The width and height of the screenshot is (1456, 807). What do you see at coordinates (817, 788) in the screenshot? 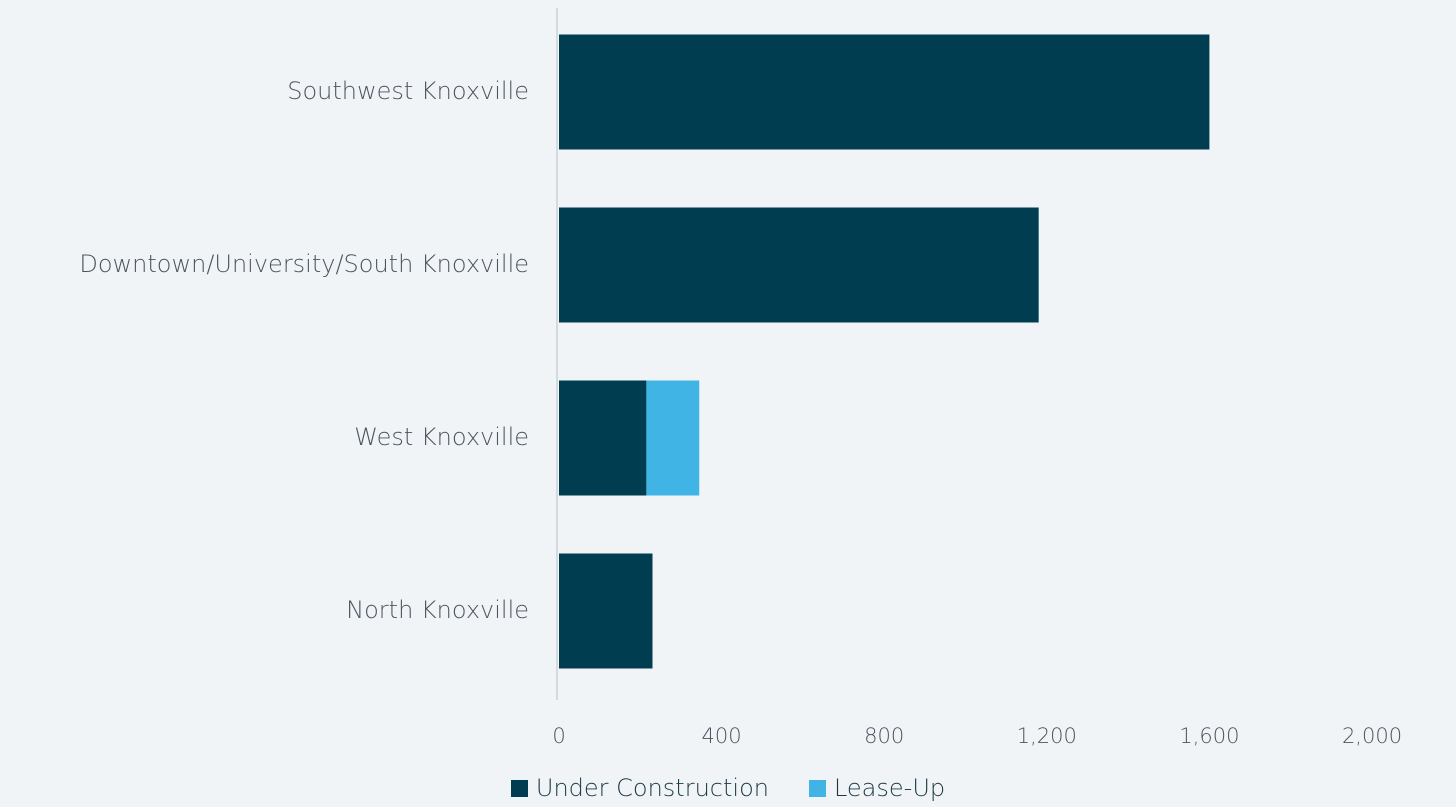
I see `legend-swatch-lease-up` at bounding box center [817, 788].